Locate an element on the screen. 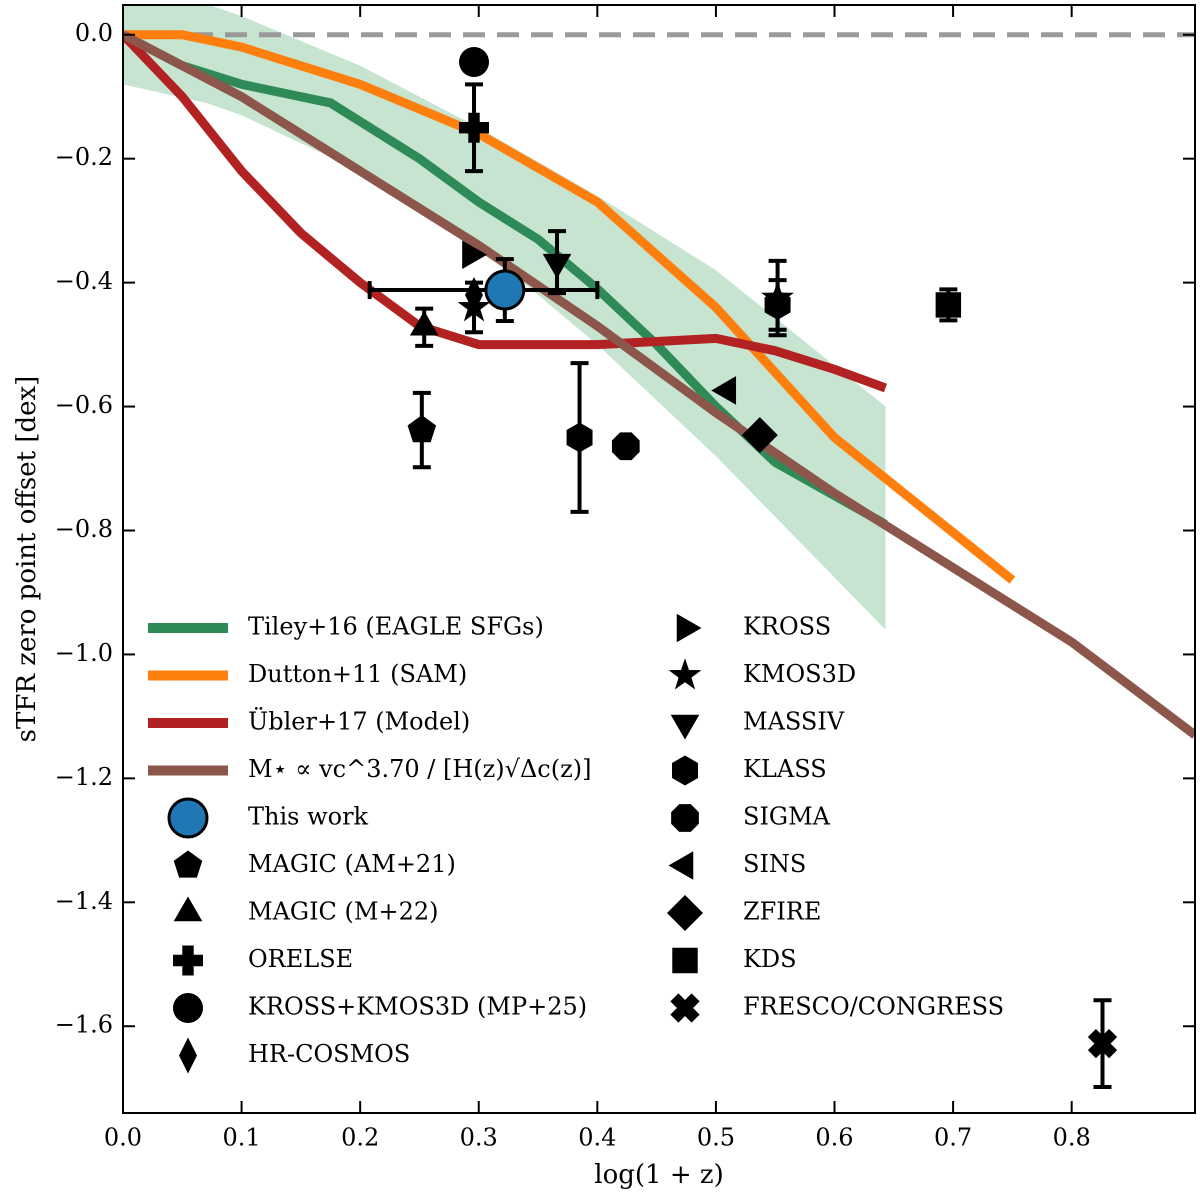  legend-label: MAGIC (AM+21) is located at coordinates (352, 864).